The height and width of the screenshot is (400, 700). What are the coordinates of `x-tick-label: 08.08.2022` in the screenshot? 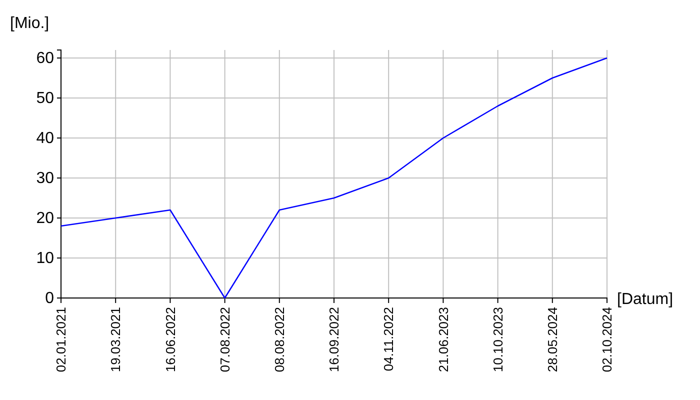 It's located at (279, 339).